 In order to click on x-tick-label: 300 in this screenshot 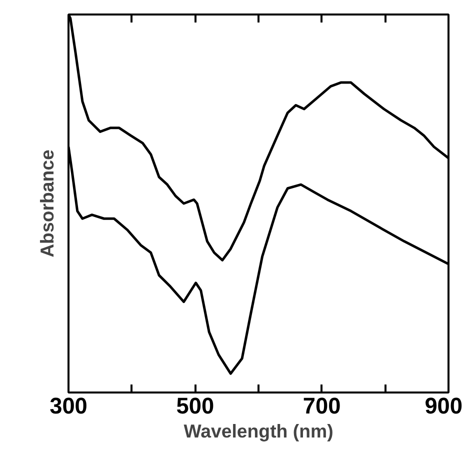, I will do `click(69, 405)`.